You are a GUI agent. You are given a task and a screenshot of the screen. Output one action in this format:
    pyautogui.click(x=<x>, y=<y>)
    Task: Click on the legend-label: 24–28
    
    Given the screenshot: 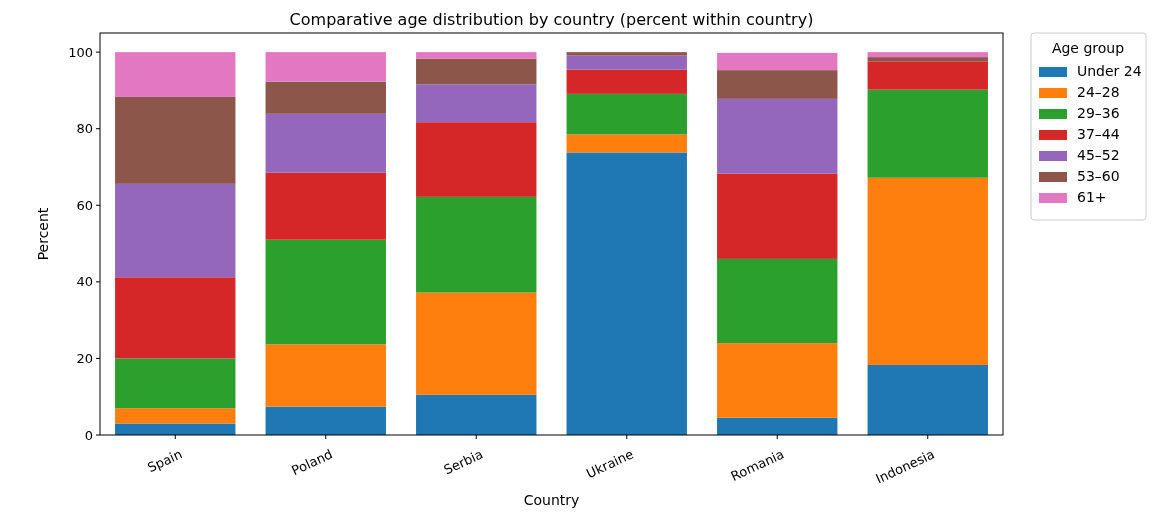 What is the action you would take?
    pyautogui.click(x=1098, y=92)
    